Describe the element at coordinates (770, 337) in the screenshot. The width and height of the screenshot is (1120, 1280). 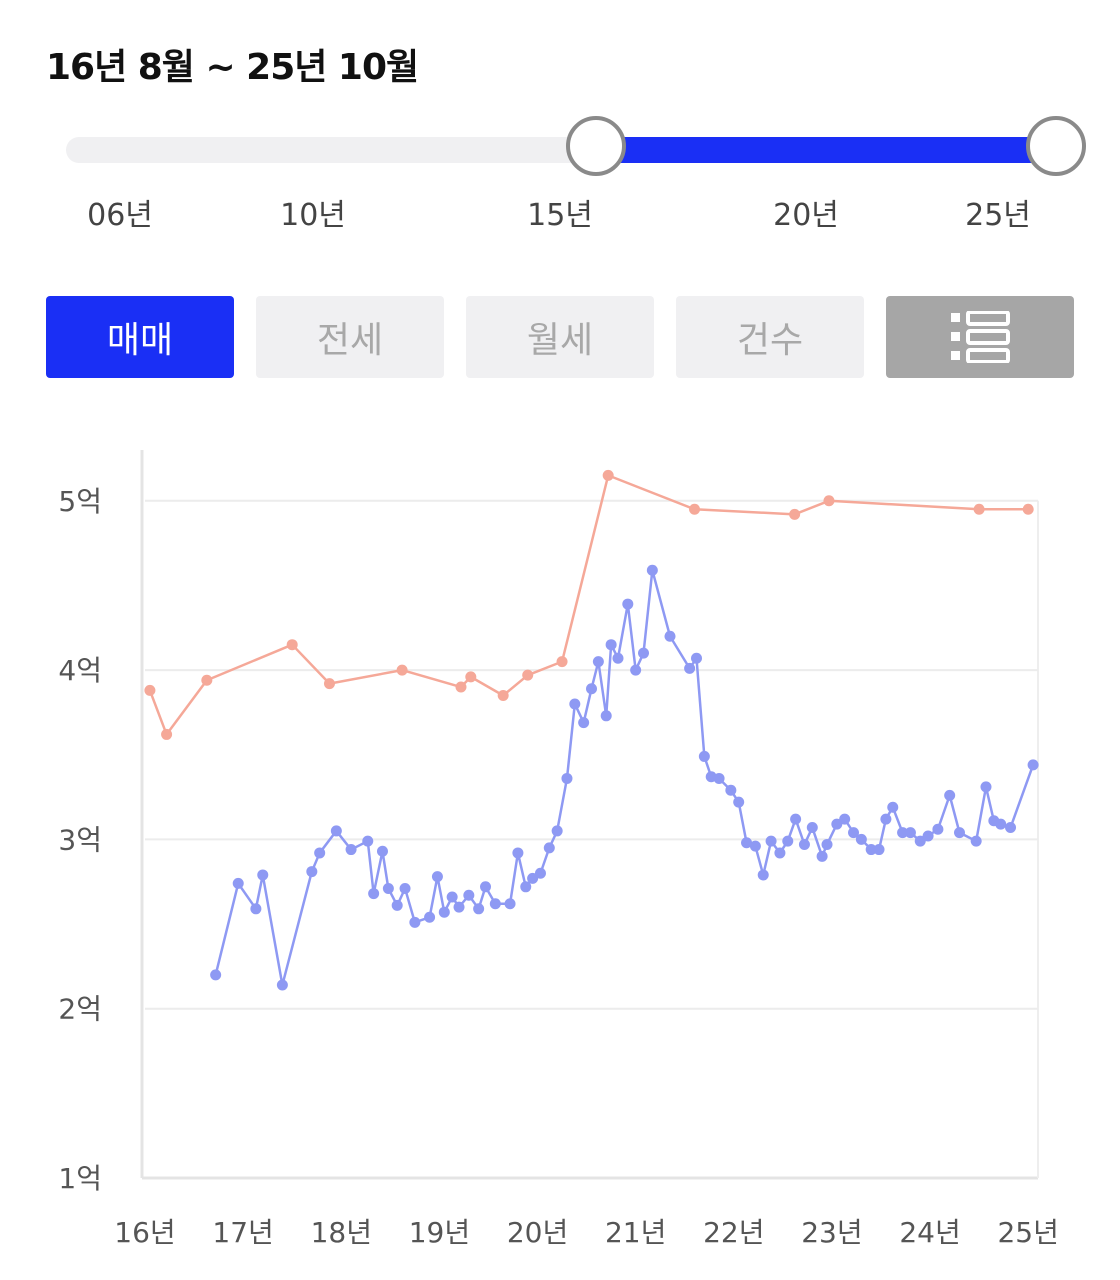
I see `tab-count: 건수` at that location.